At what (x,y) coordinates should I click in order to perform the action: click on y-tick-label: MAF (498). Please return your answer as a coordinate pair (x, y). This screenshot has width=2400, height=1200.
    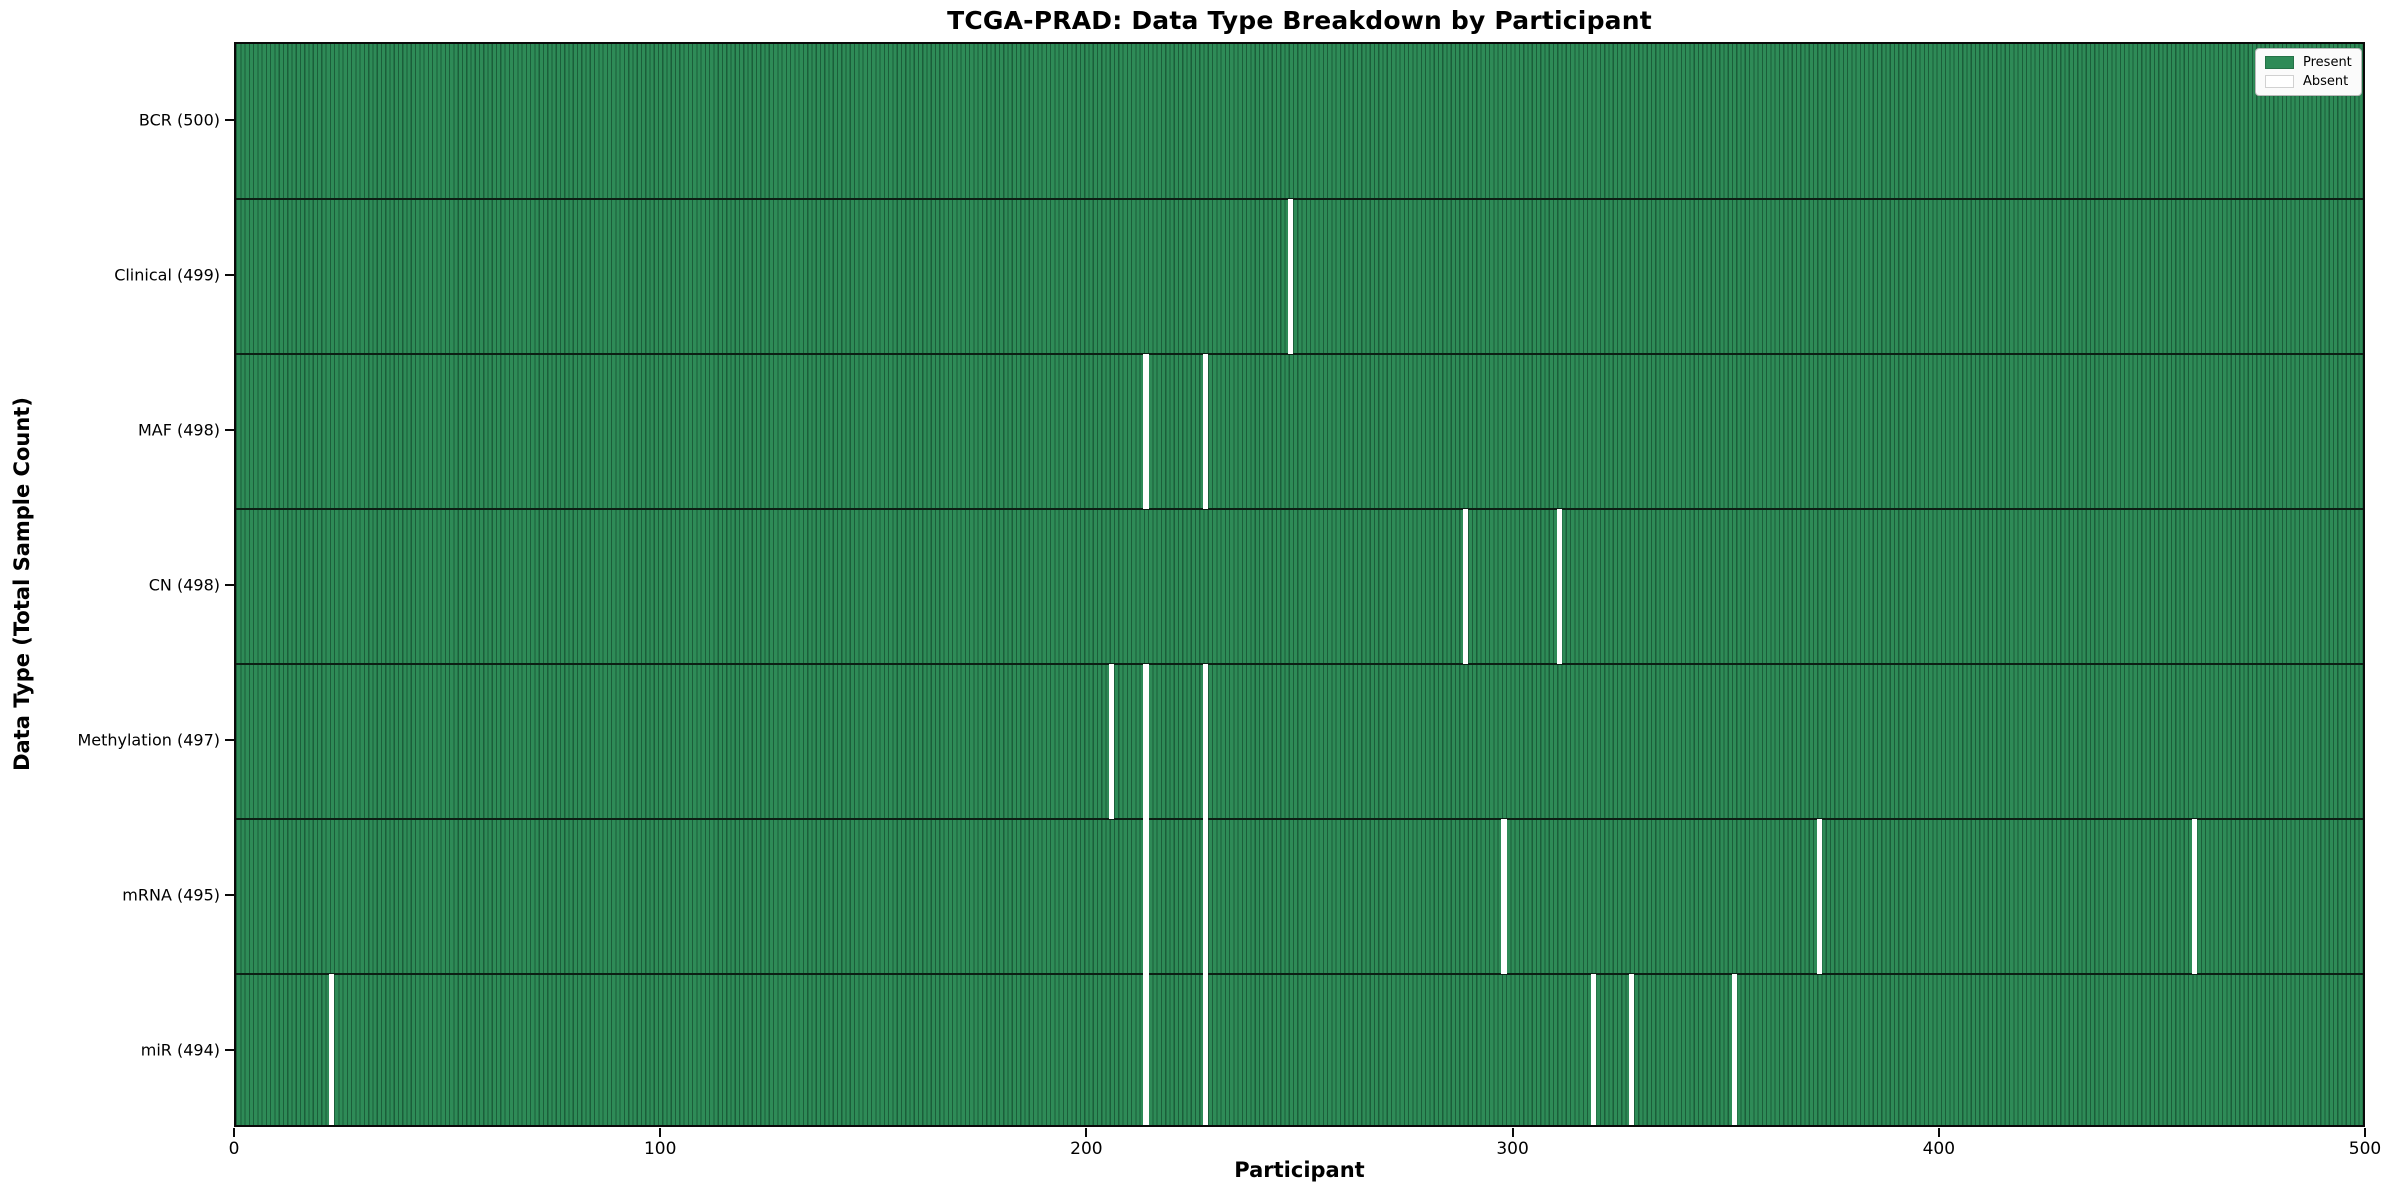
    Looking at the image, I should click on (178, 429).